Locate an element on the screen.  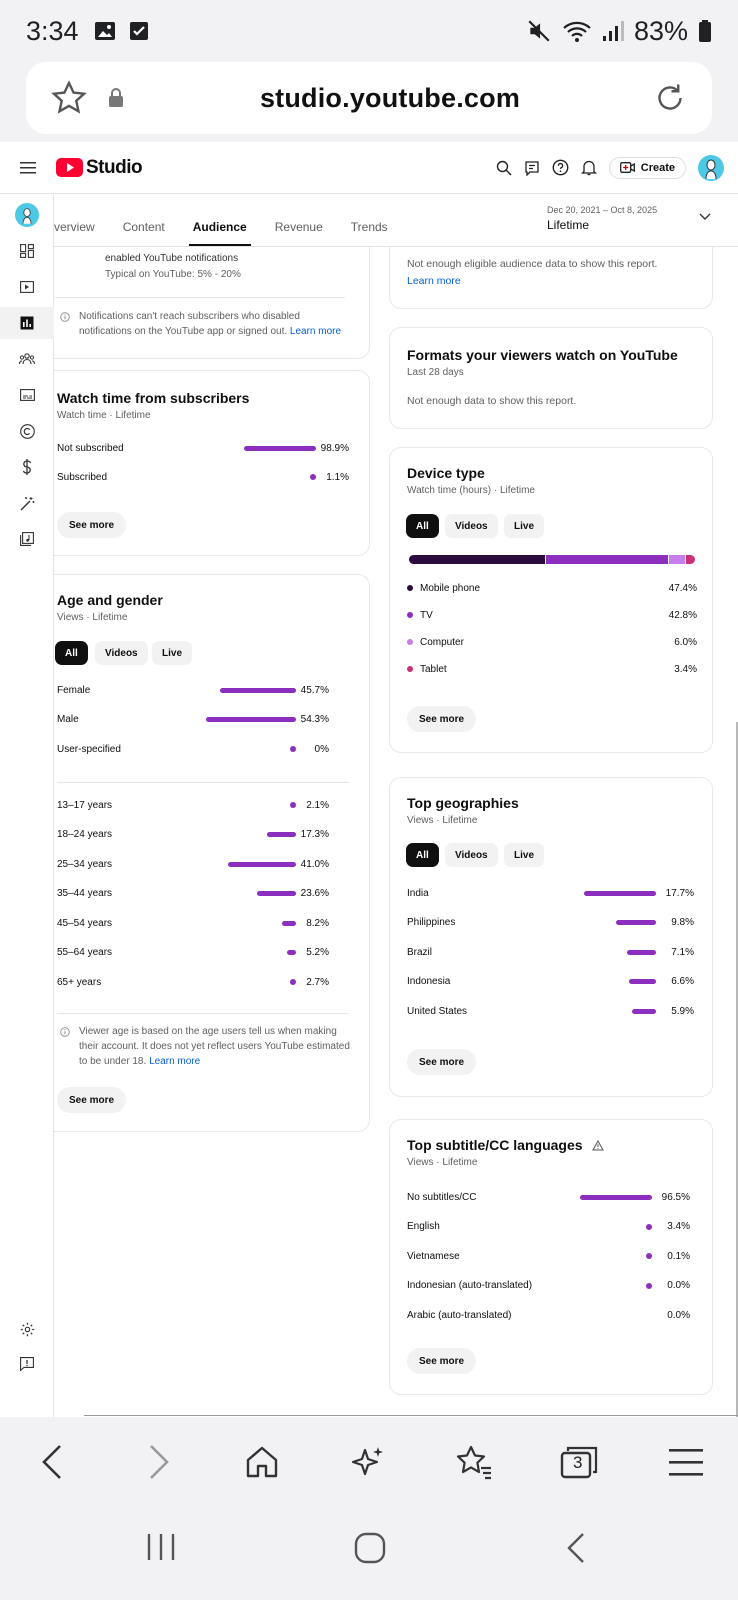
warning-icon is located at coordinates (598, 1145).